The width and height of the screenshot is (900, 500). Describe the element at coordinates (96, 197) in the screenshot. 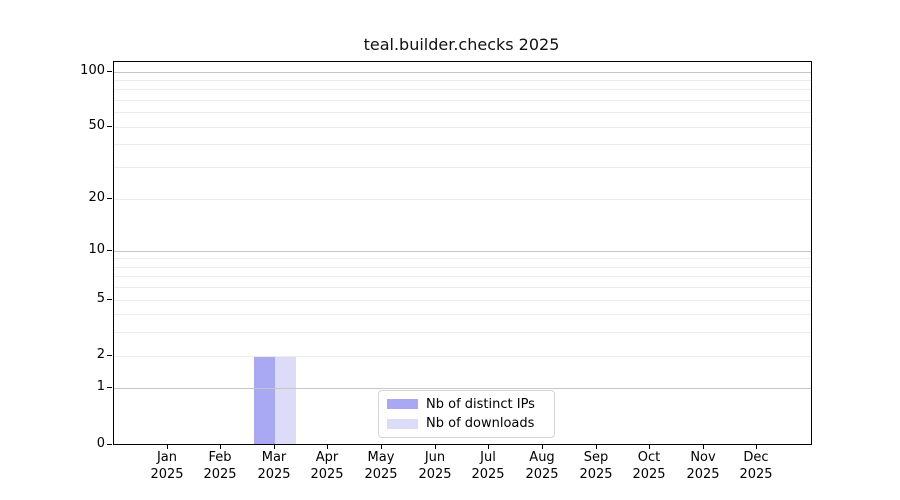

I see `y-tick-label: 20` at that location.